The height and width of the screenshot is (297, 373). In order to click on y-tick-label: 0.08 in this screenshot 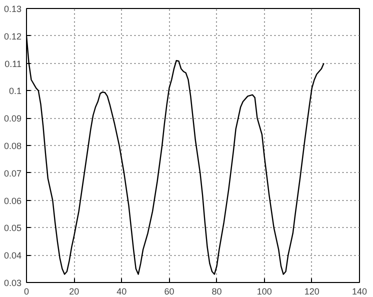, I will do `click(13, 146)`.